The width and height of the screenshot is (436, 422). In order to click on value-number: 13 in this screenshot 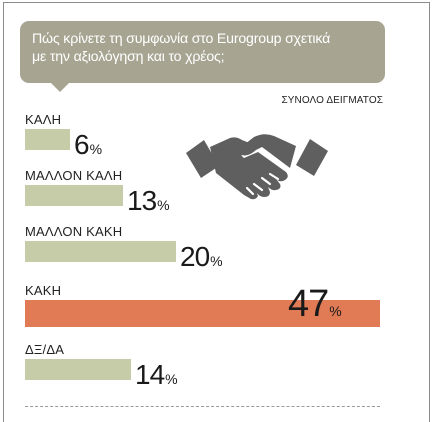, I will do `click(142, 200)`.